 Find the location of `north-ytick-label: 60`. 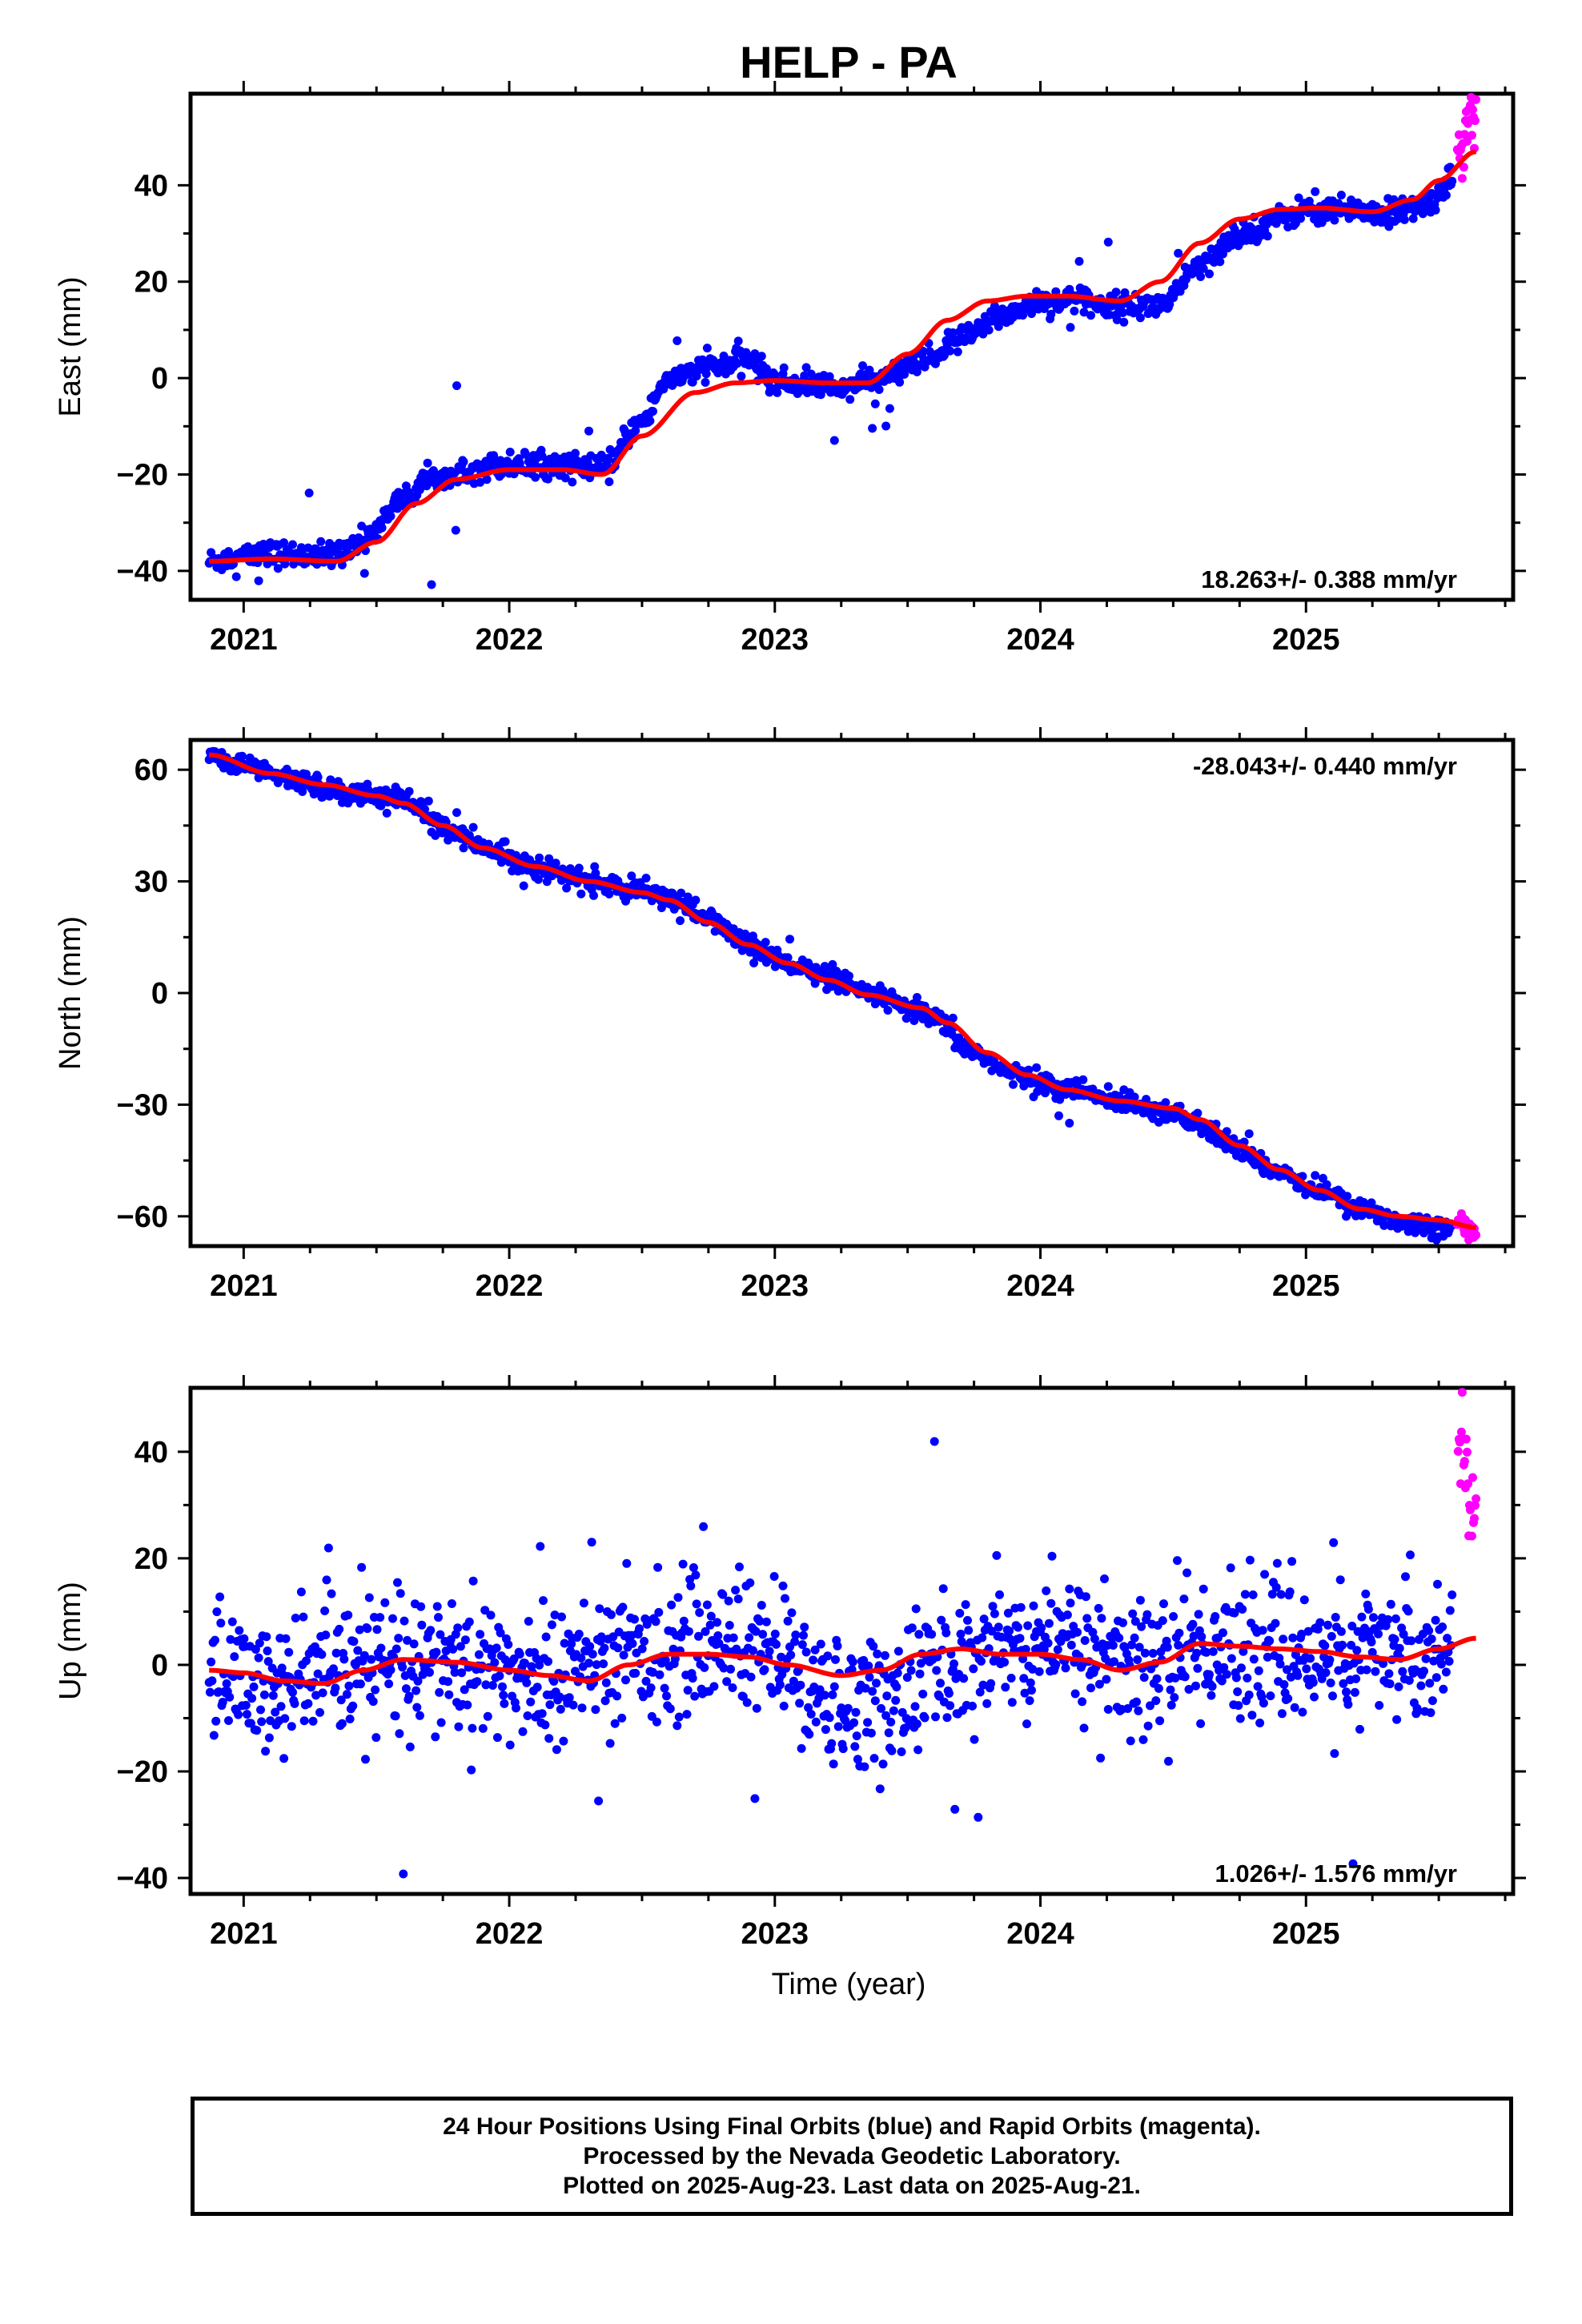

north-ytick-label: 60 is located at coordinates (151, 770).